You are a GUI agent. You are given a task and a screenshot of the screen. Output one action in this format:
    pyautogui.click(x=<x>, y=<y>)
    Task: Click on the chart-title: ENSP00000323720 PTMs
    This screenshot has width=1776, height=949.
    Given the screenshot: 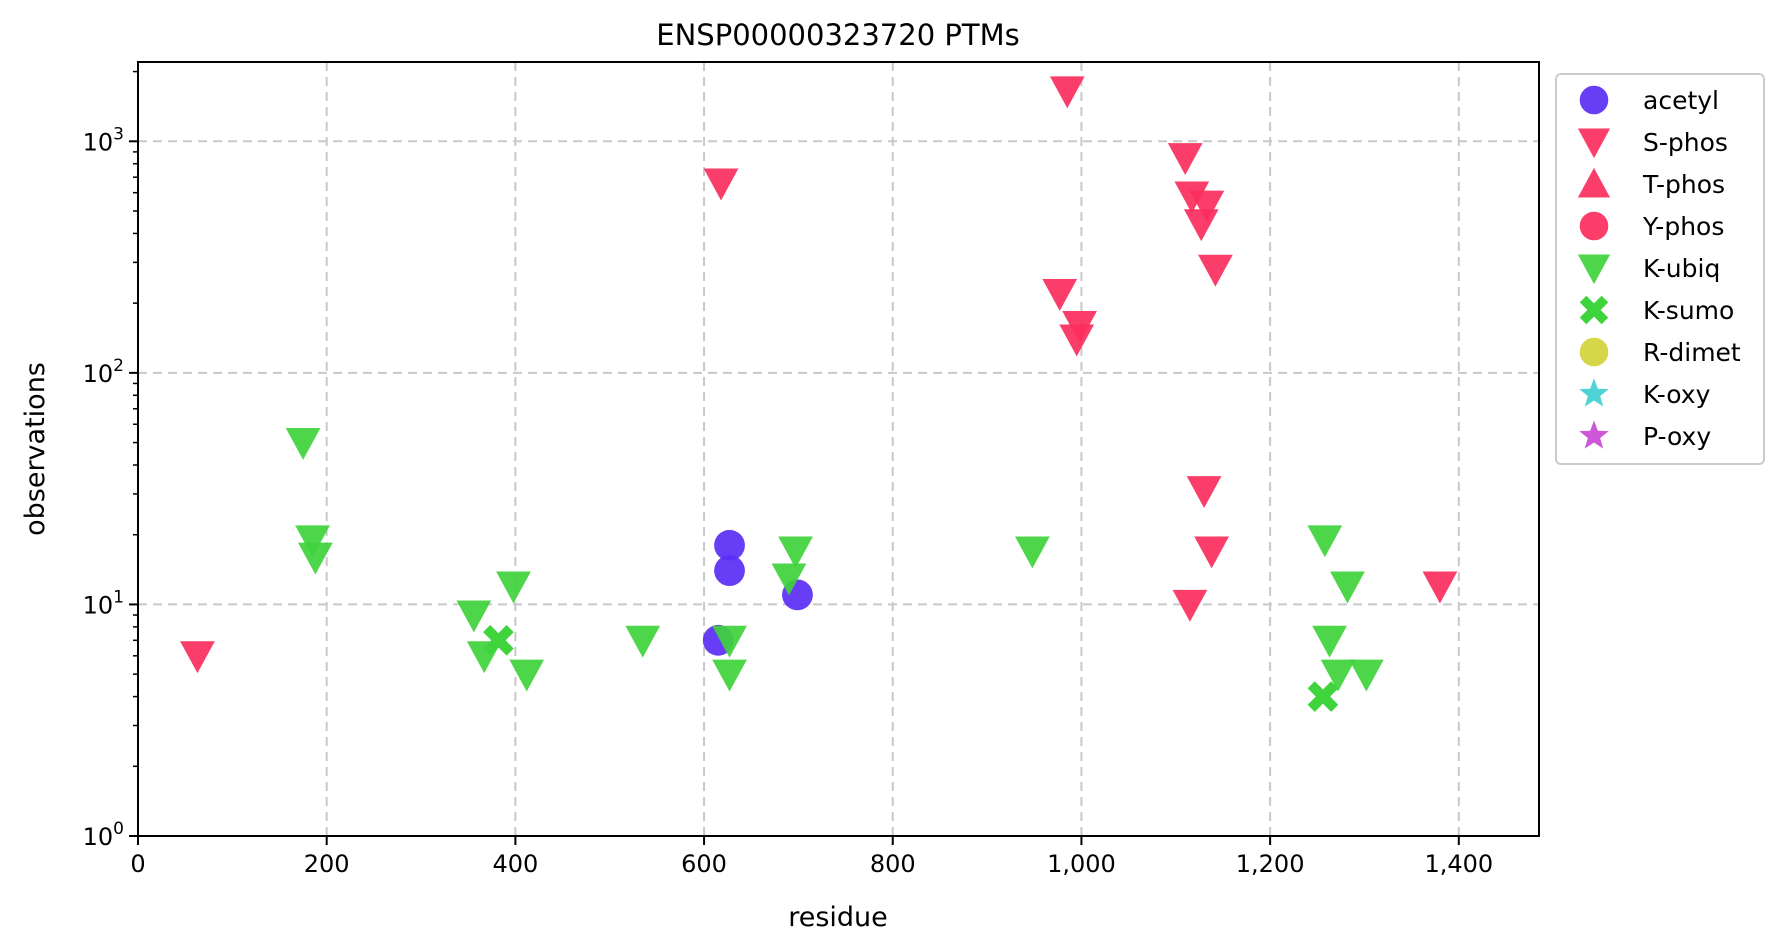 What is the action you would take?
    pyautogui.click(x=837, y=35)
    